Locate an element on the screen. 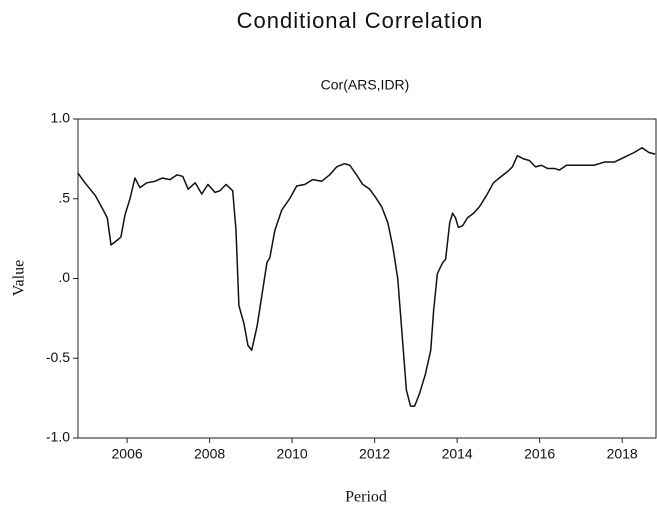  chart-title: Conditional Correlation is located at coordinates (360, 20).